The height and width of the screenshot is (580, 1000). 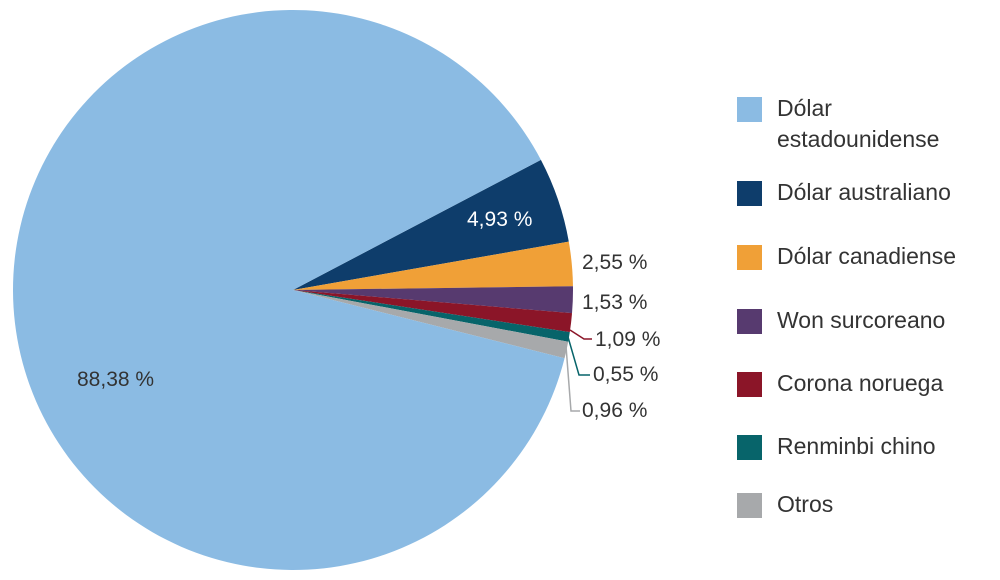 I want to click on legend-item-dolar-estadounidense: Dólar estadounidense, so click(x=862, y=124).